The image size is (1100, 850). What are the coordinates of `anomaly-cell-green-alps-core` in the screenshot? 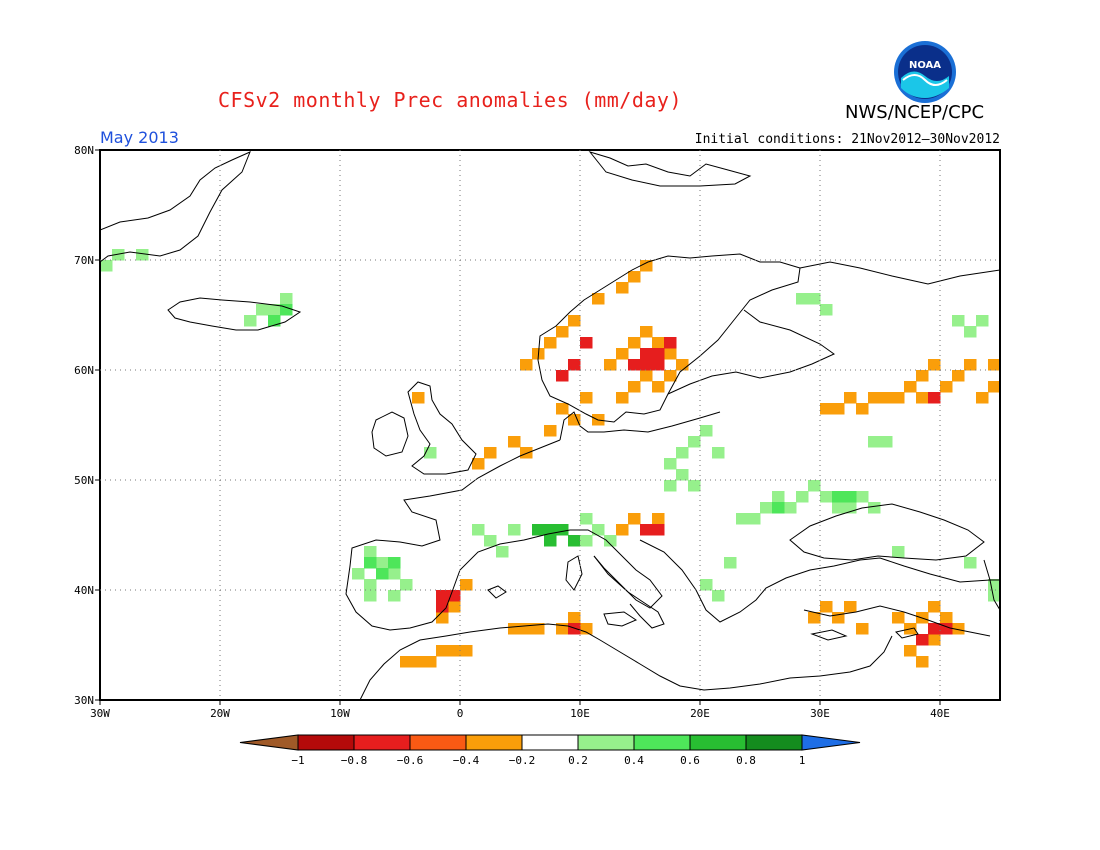 It's located at (538, 530).